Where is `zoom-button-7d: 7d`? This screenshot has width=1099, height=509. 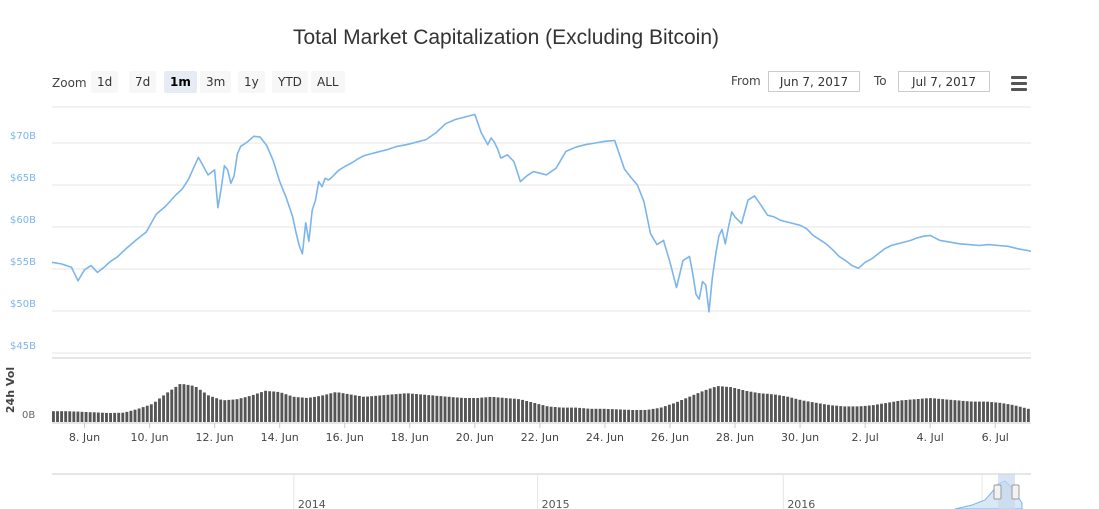 zoom-button-7d: 7d is located at coordinates (143, 82).